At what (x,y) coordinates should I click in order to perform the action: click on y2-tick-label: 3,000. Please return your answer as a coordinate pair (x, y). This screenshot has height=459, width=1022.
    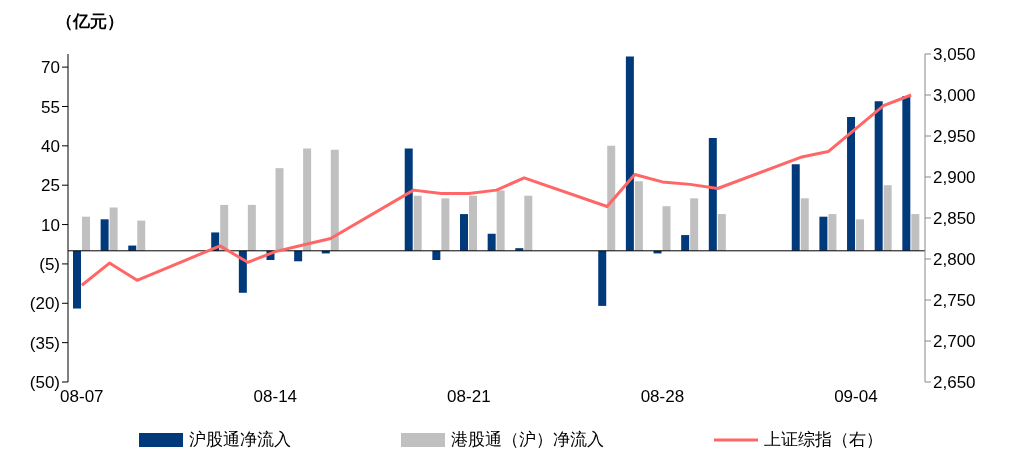
    Looking at the image, I should click on (954, 96).